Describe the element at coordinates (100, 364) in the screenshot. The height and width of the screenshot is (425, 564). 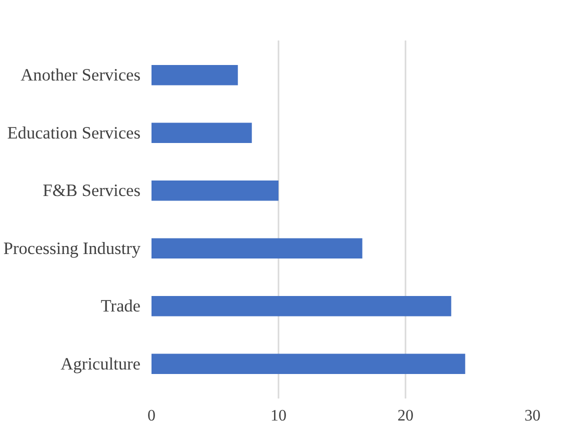
I see `y-tick-label: Agriculture` at that location.